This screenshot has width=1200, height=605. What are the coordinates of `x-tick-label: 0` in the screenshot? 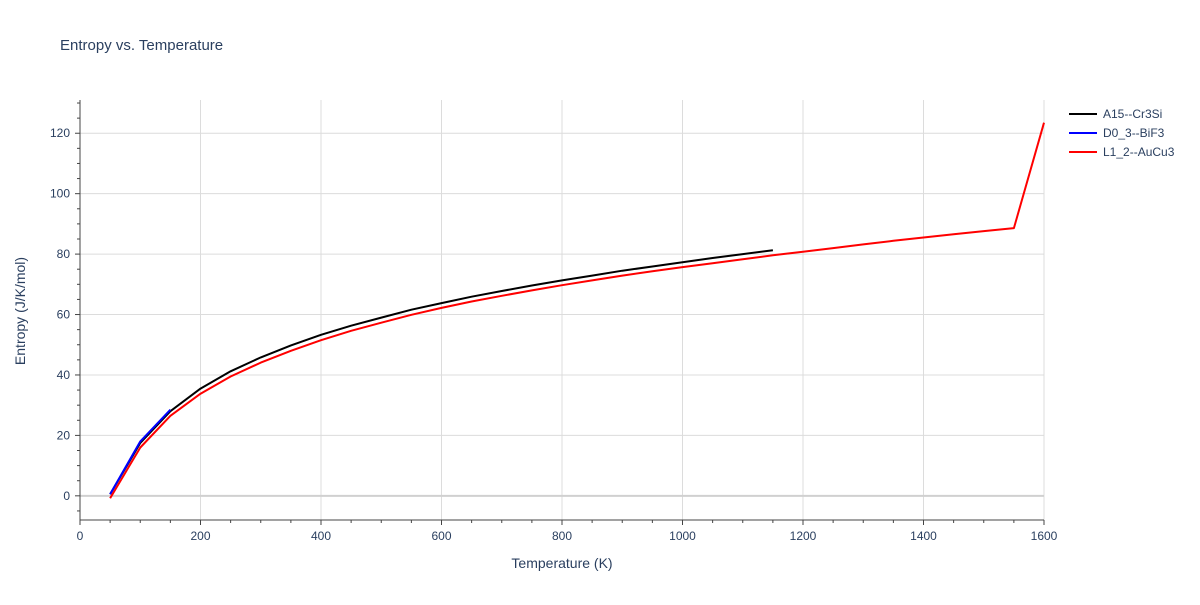 It's located at (80, 536).